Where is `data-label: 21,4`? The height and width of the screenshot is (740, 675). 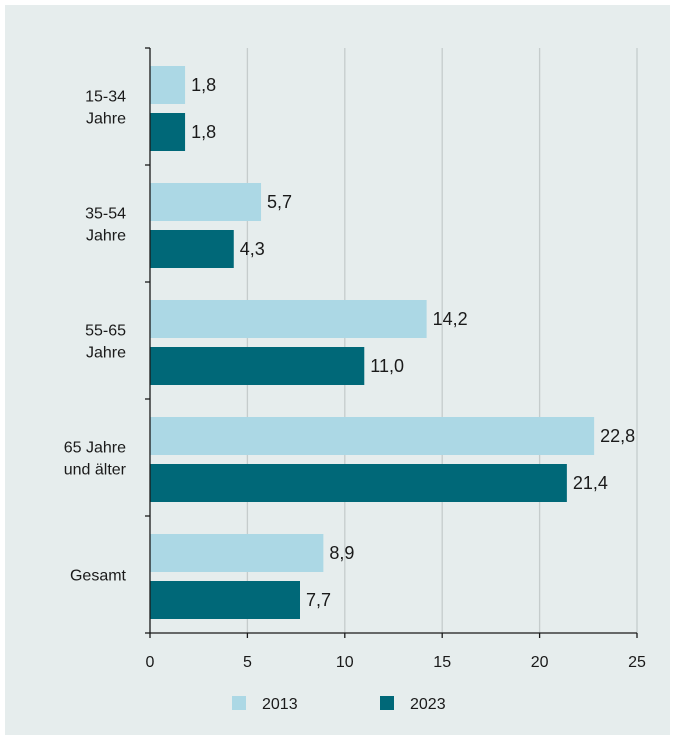 data-label: 21,4 is located at coordinates (590, 483).